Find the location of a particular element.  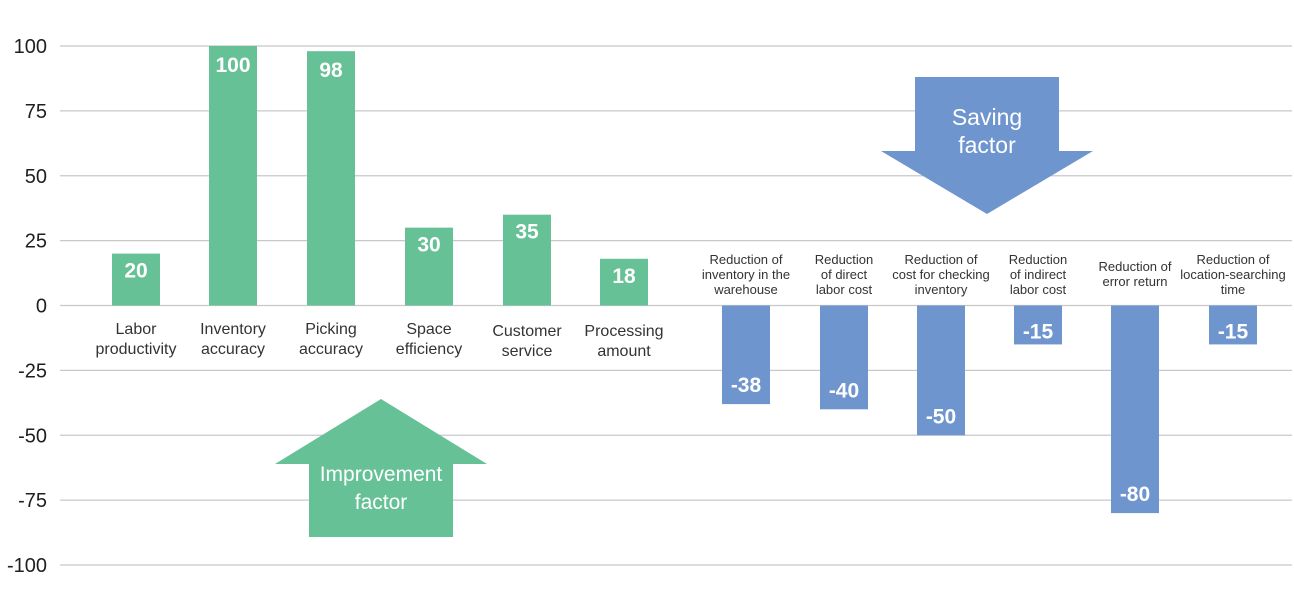

data-label: 20 is located at coordinates (135, 271).